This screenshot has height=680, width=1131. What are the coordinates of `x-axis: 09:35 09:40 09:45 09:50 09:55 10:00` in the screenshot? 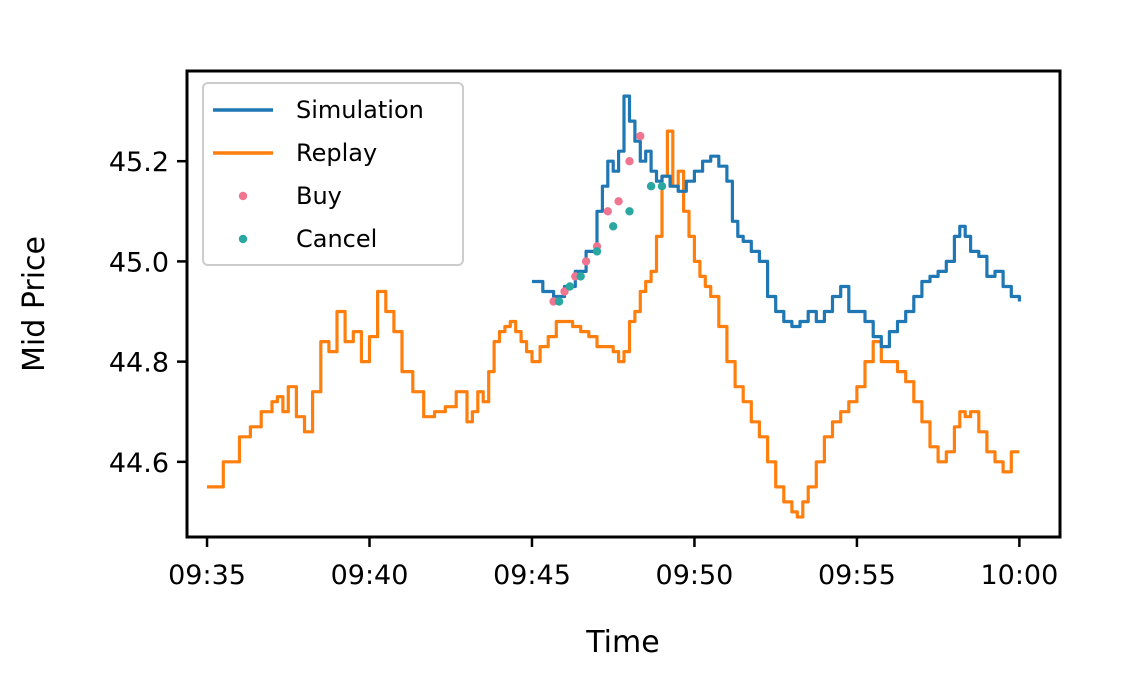 It's located at (613, 564).